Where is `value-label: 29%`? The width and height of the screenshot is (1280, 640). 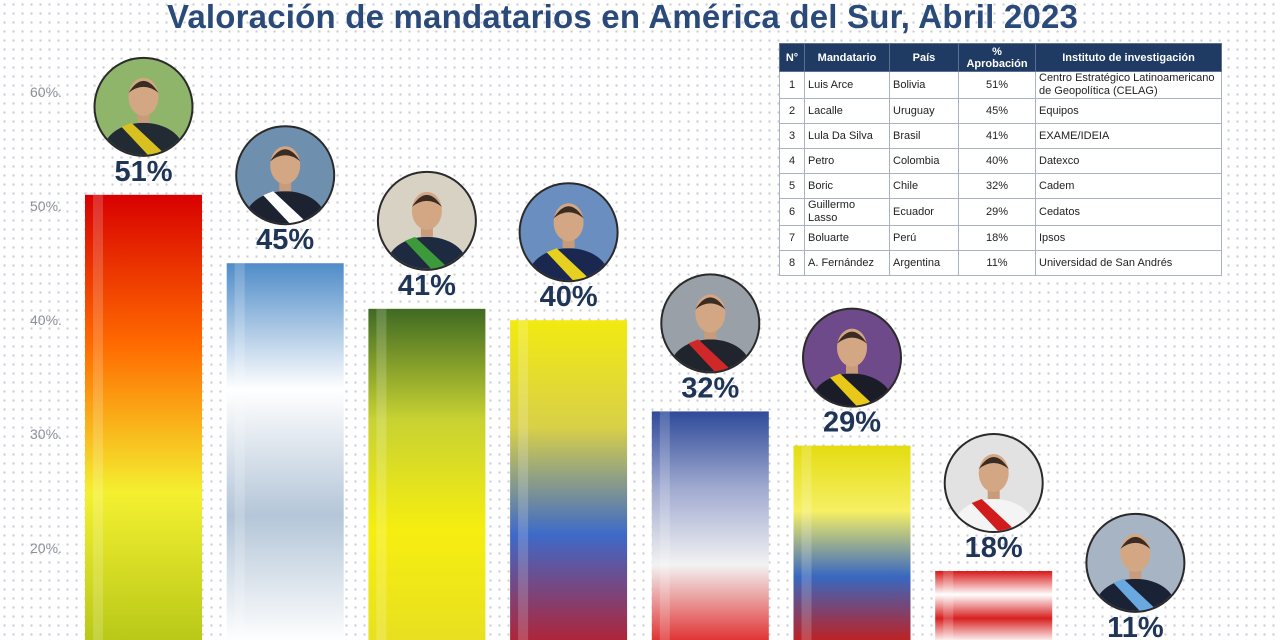
value-label: 29% is located at coordinates (852, 423).